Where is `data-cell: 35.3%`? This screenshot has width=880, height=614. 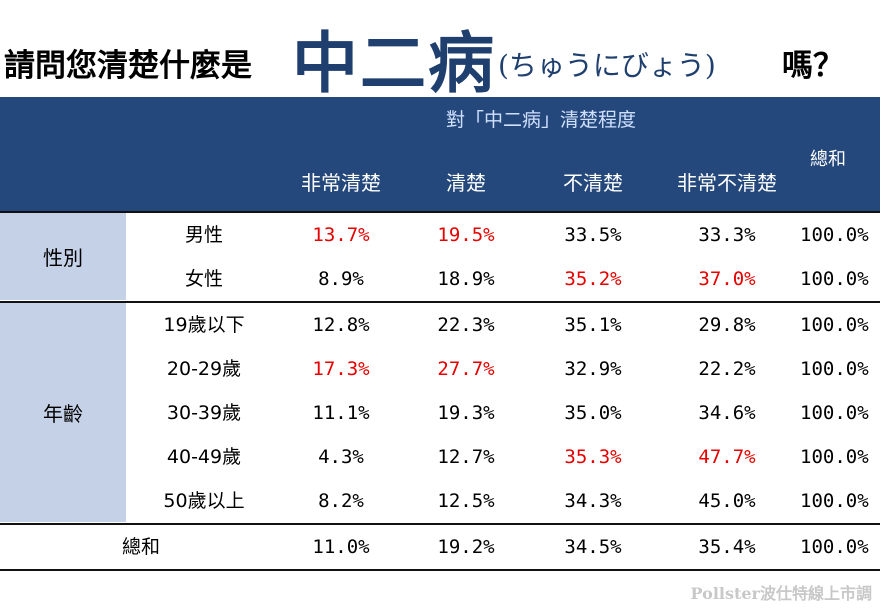
data-cell: 35.3% is located at coordinates (593, 457).